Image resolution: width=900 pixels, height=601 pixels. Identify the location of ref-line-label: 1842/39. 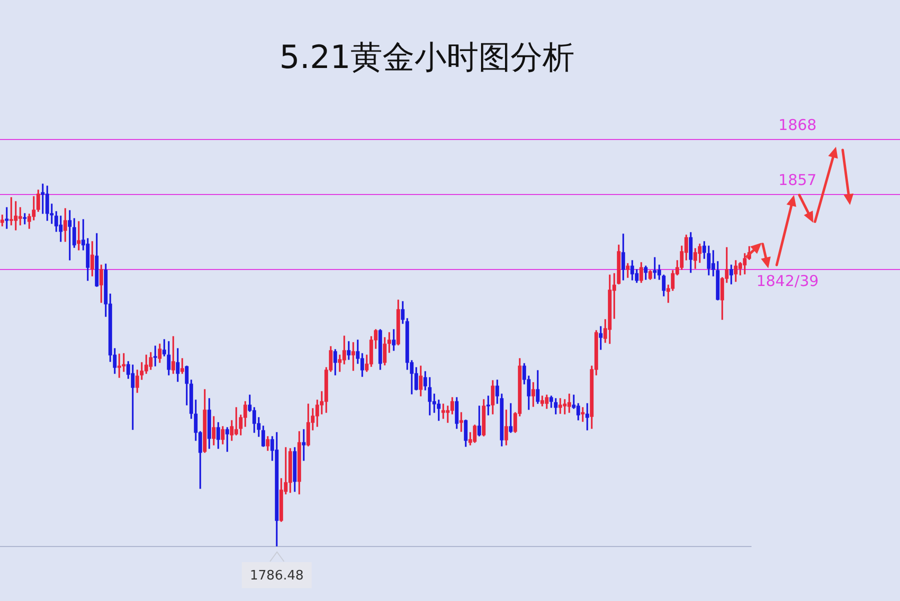
(787, 281).